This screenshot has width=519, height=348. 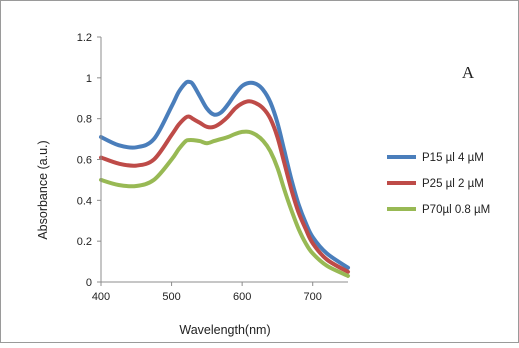 I want to click on y-tick-label: 0, so click(x=89, y=283).